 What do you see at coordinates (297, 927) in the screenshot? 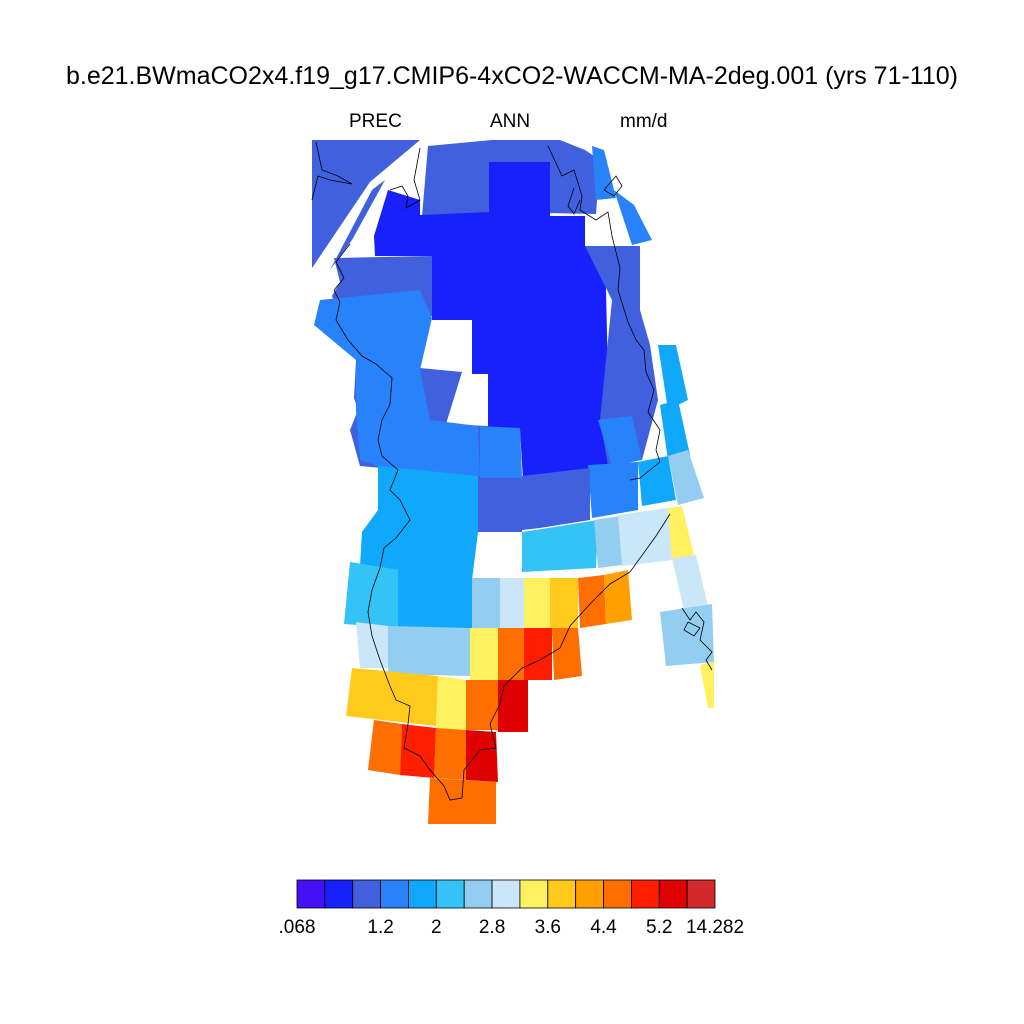
I see `colorbar-label: .068` at bounding box center [297, 927].